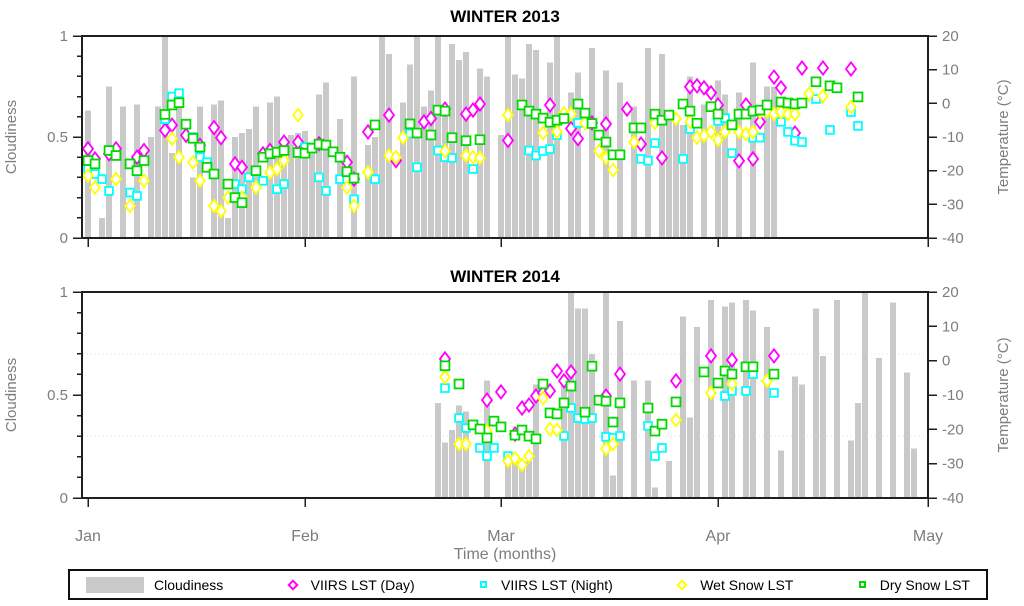 This screenshot has width=1024, height=606. I want to click on y-right-tick-label: -40, so click(953, 238).